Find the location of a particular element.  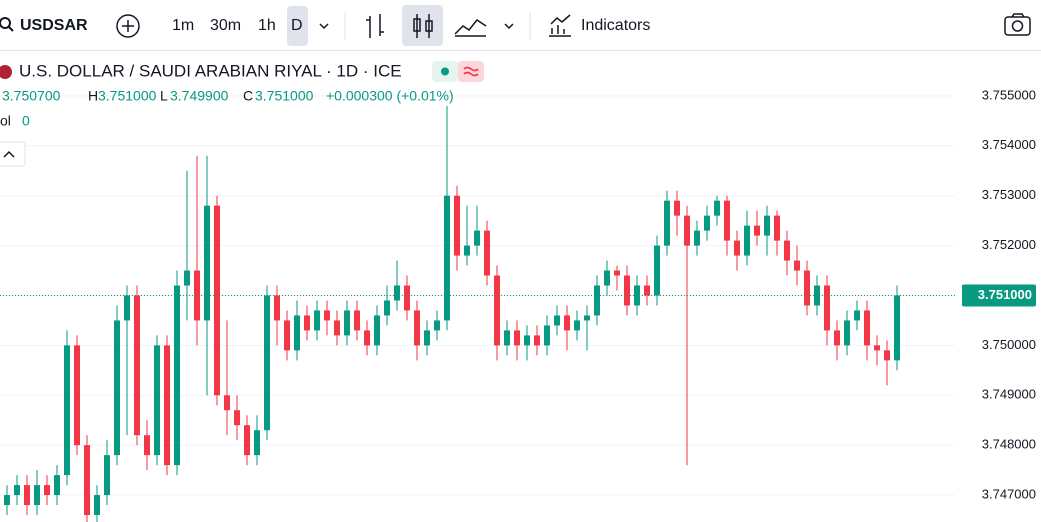

interval-menu is located at coordinates (324, 26).